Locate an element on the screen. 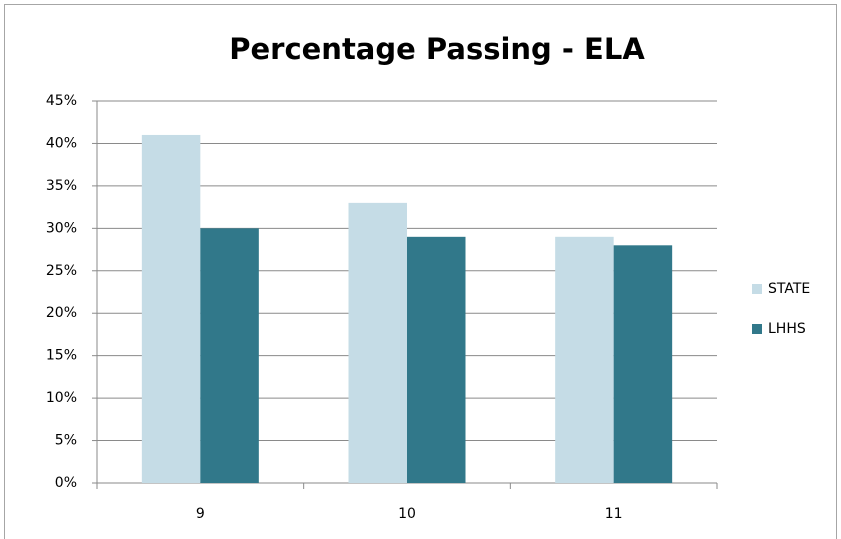  x-tick-label: 9 is located at coordinates (200, 514).